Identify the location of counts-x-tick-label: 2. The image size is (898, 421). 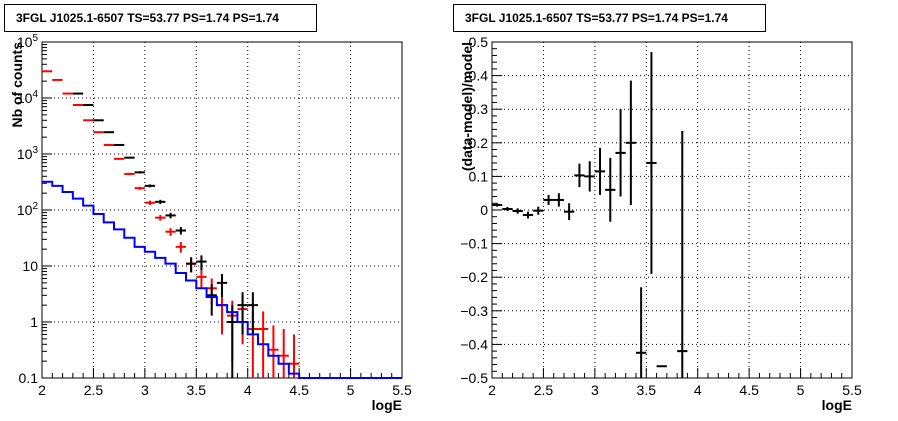
(42, 390).